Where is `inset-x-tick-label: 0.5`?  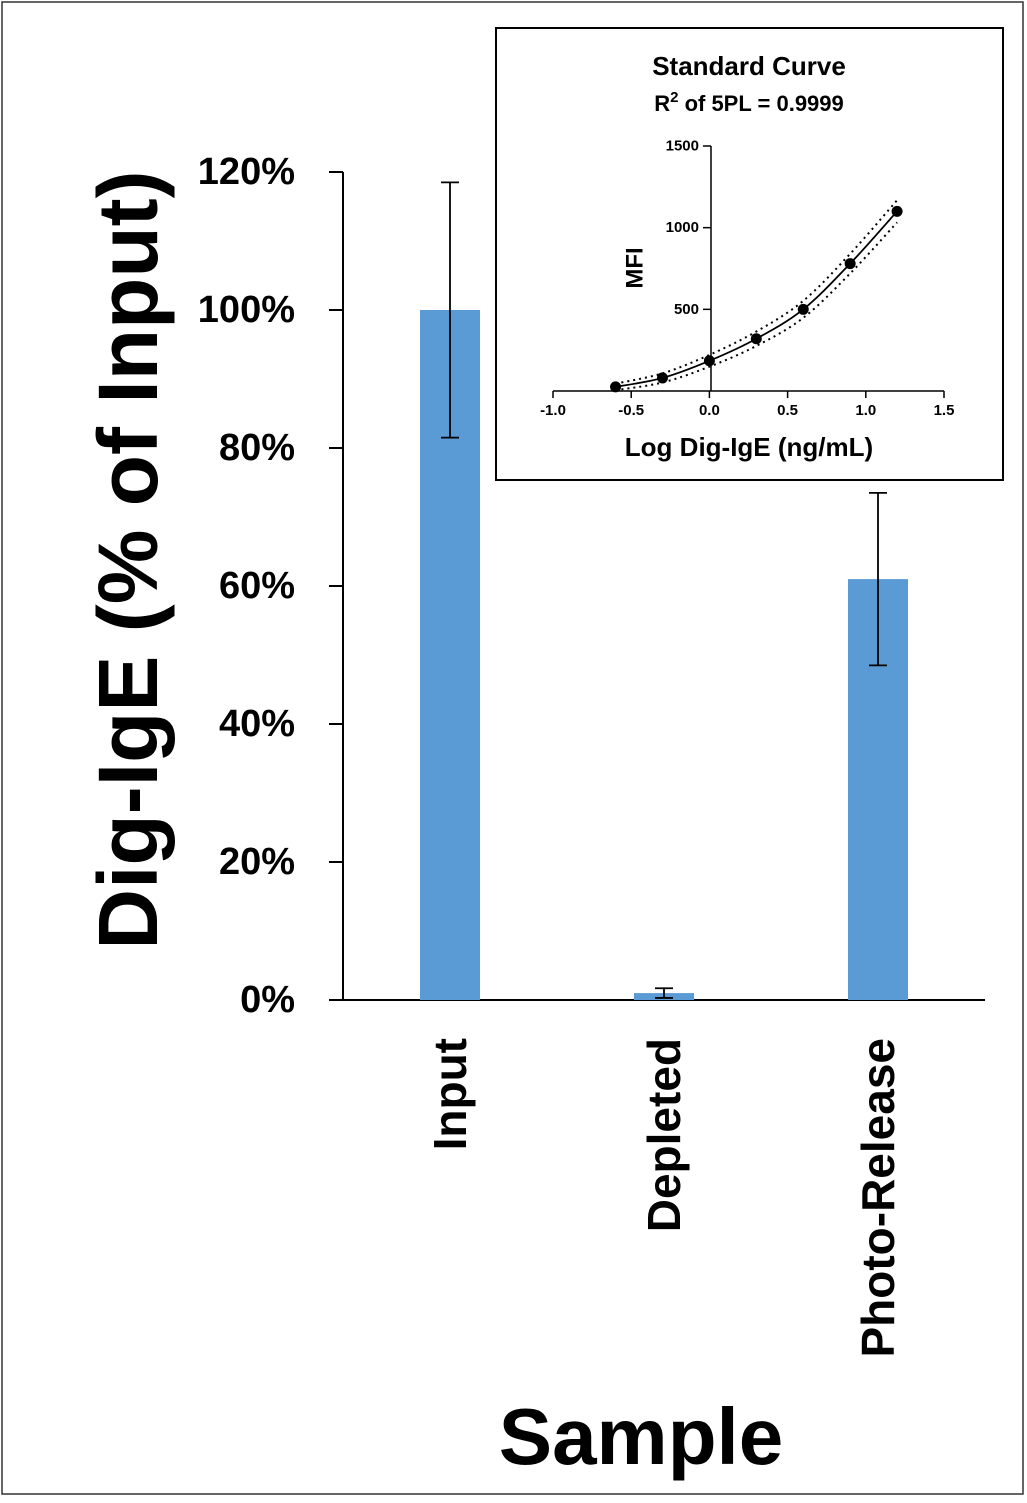 inset-x-tick-label: 0.5 is located at coordinates (787, 410).